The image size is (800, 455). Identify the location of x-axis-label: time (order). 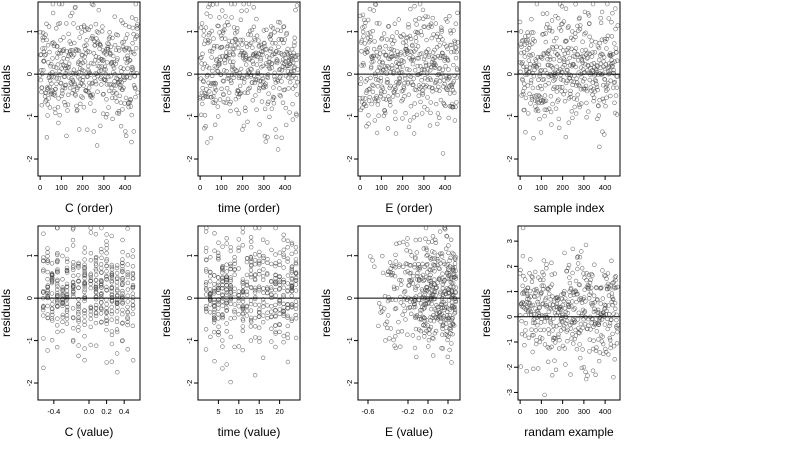
(249, 208).